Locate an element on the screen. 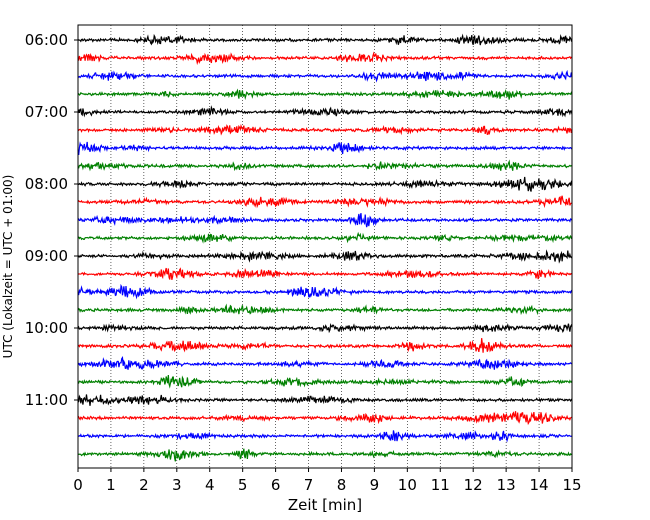 The width and height of the screenshot is (650, 520). x-tick-label: 10 is located at coordinates (407, 485).